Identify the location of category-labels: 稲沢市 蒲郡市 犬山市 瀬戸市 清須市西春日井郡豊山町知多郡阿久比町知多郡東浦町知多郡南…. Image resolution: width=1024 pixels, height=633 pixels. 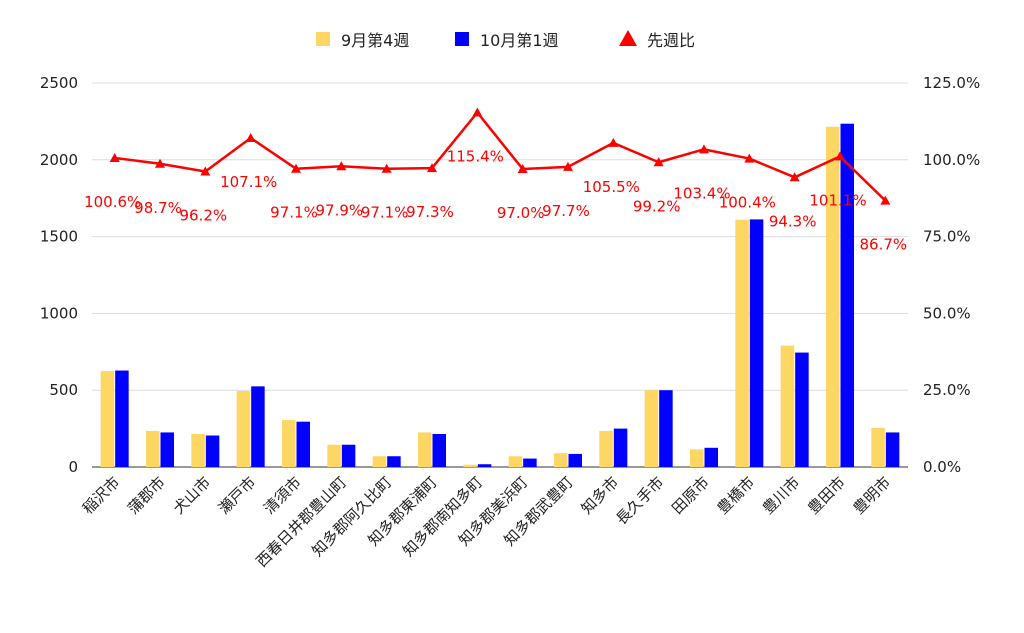
(486, 522).